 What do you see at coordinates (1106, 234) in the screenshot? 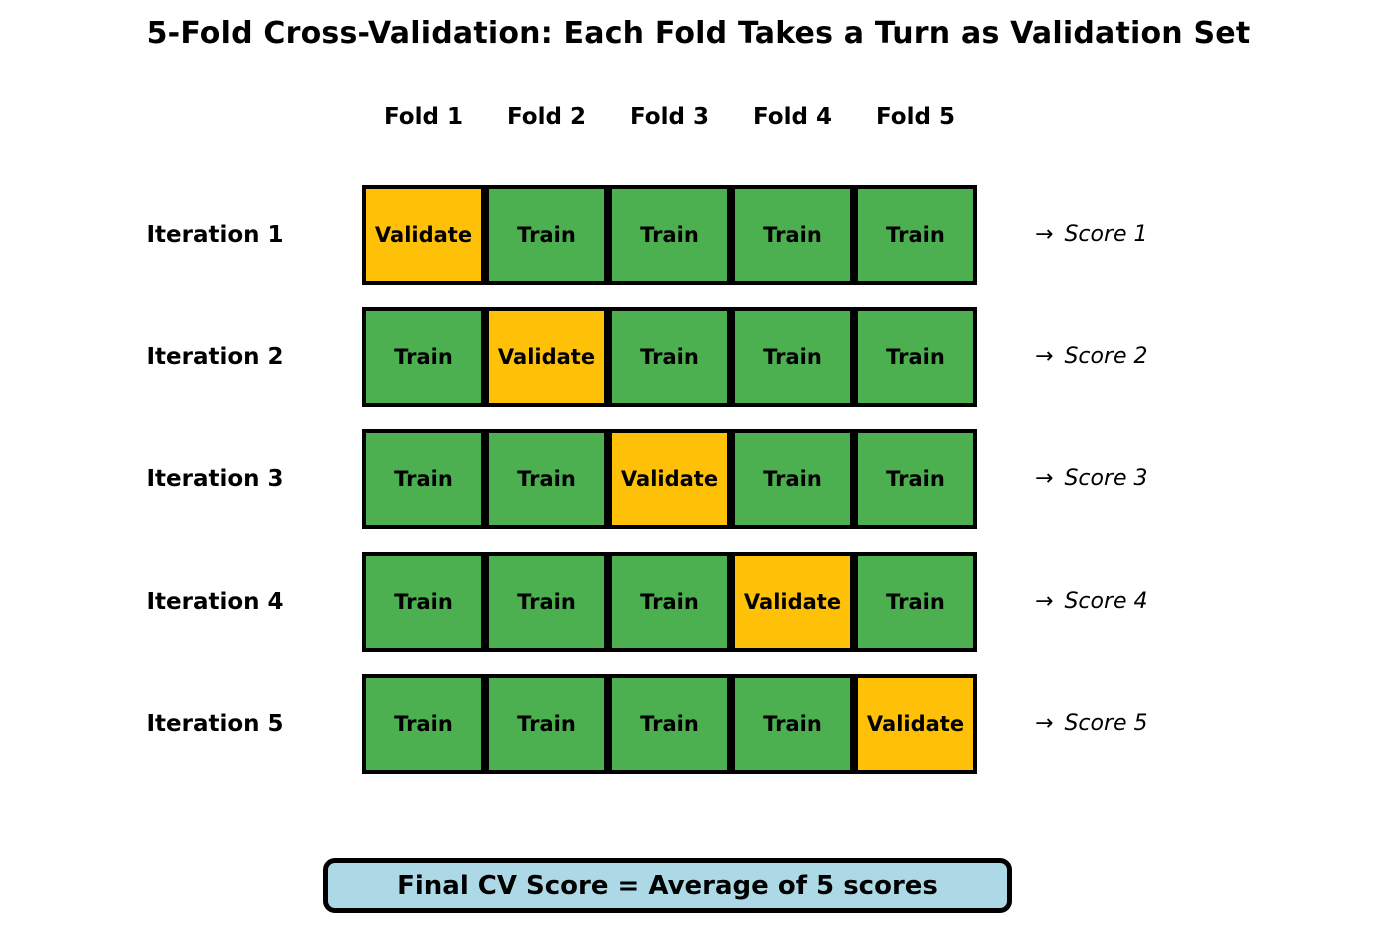
I see `score-text: Score 1` at bounding box center [1106, 234].